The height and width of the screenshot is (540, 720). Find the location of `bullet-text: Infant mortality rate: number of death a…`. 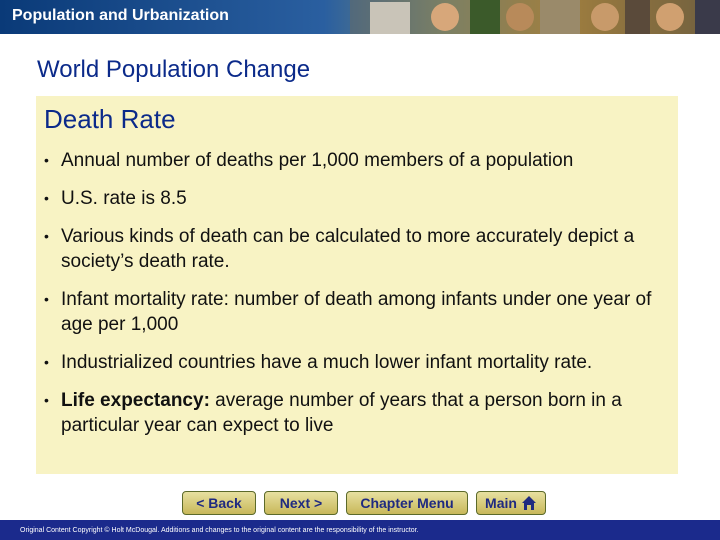

bullet-text: Infant mortality rate: number of death a… is located at coordinates (356, 312).